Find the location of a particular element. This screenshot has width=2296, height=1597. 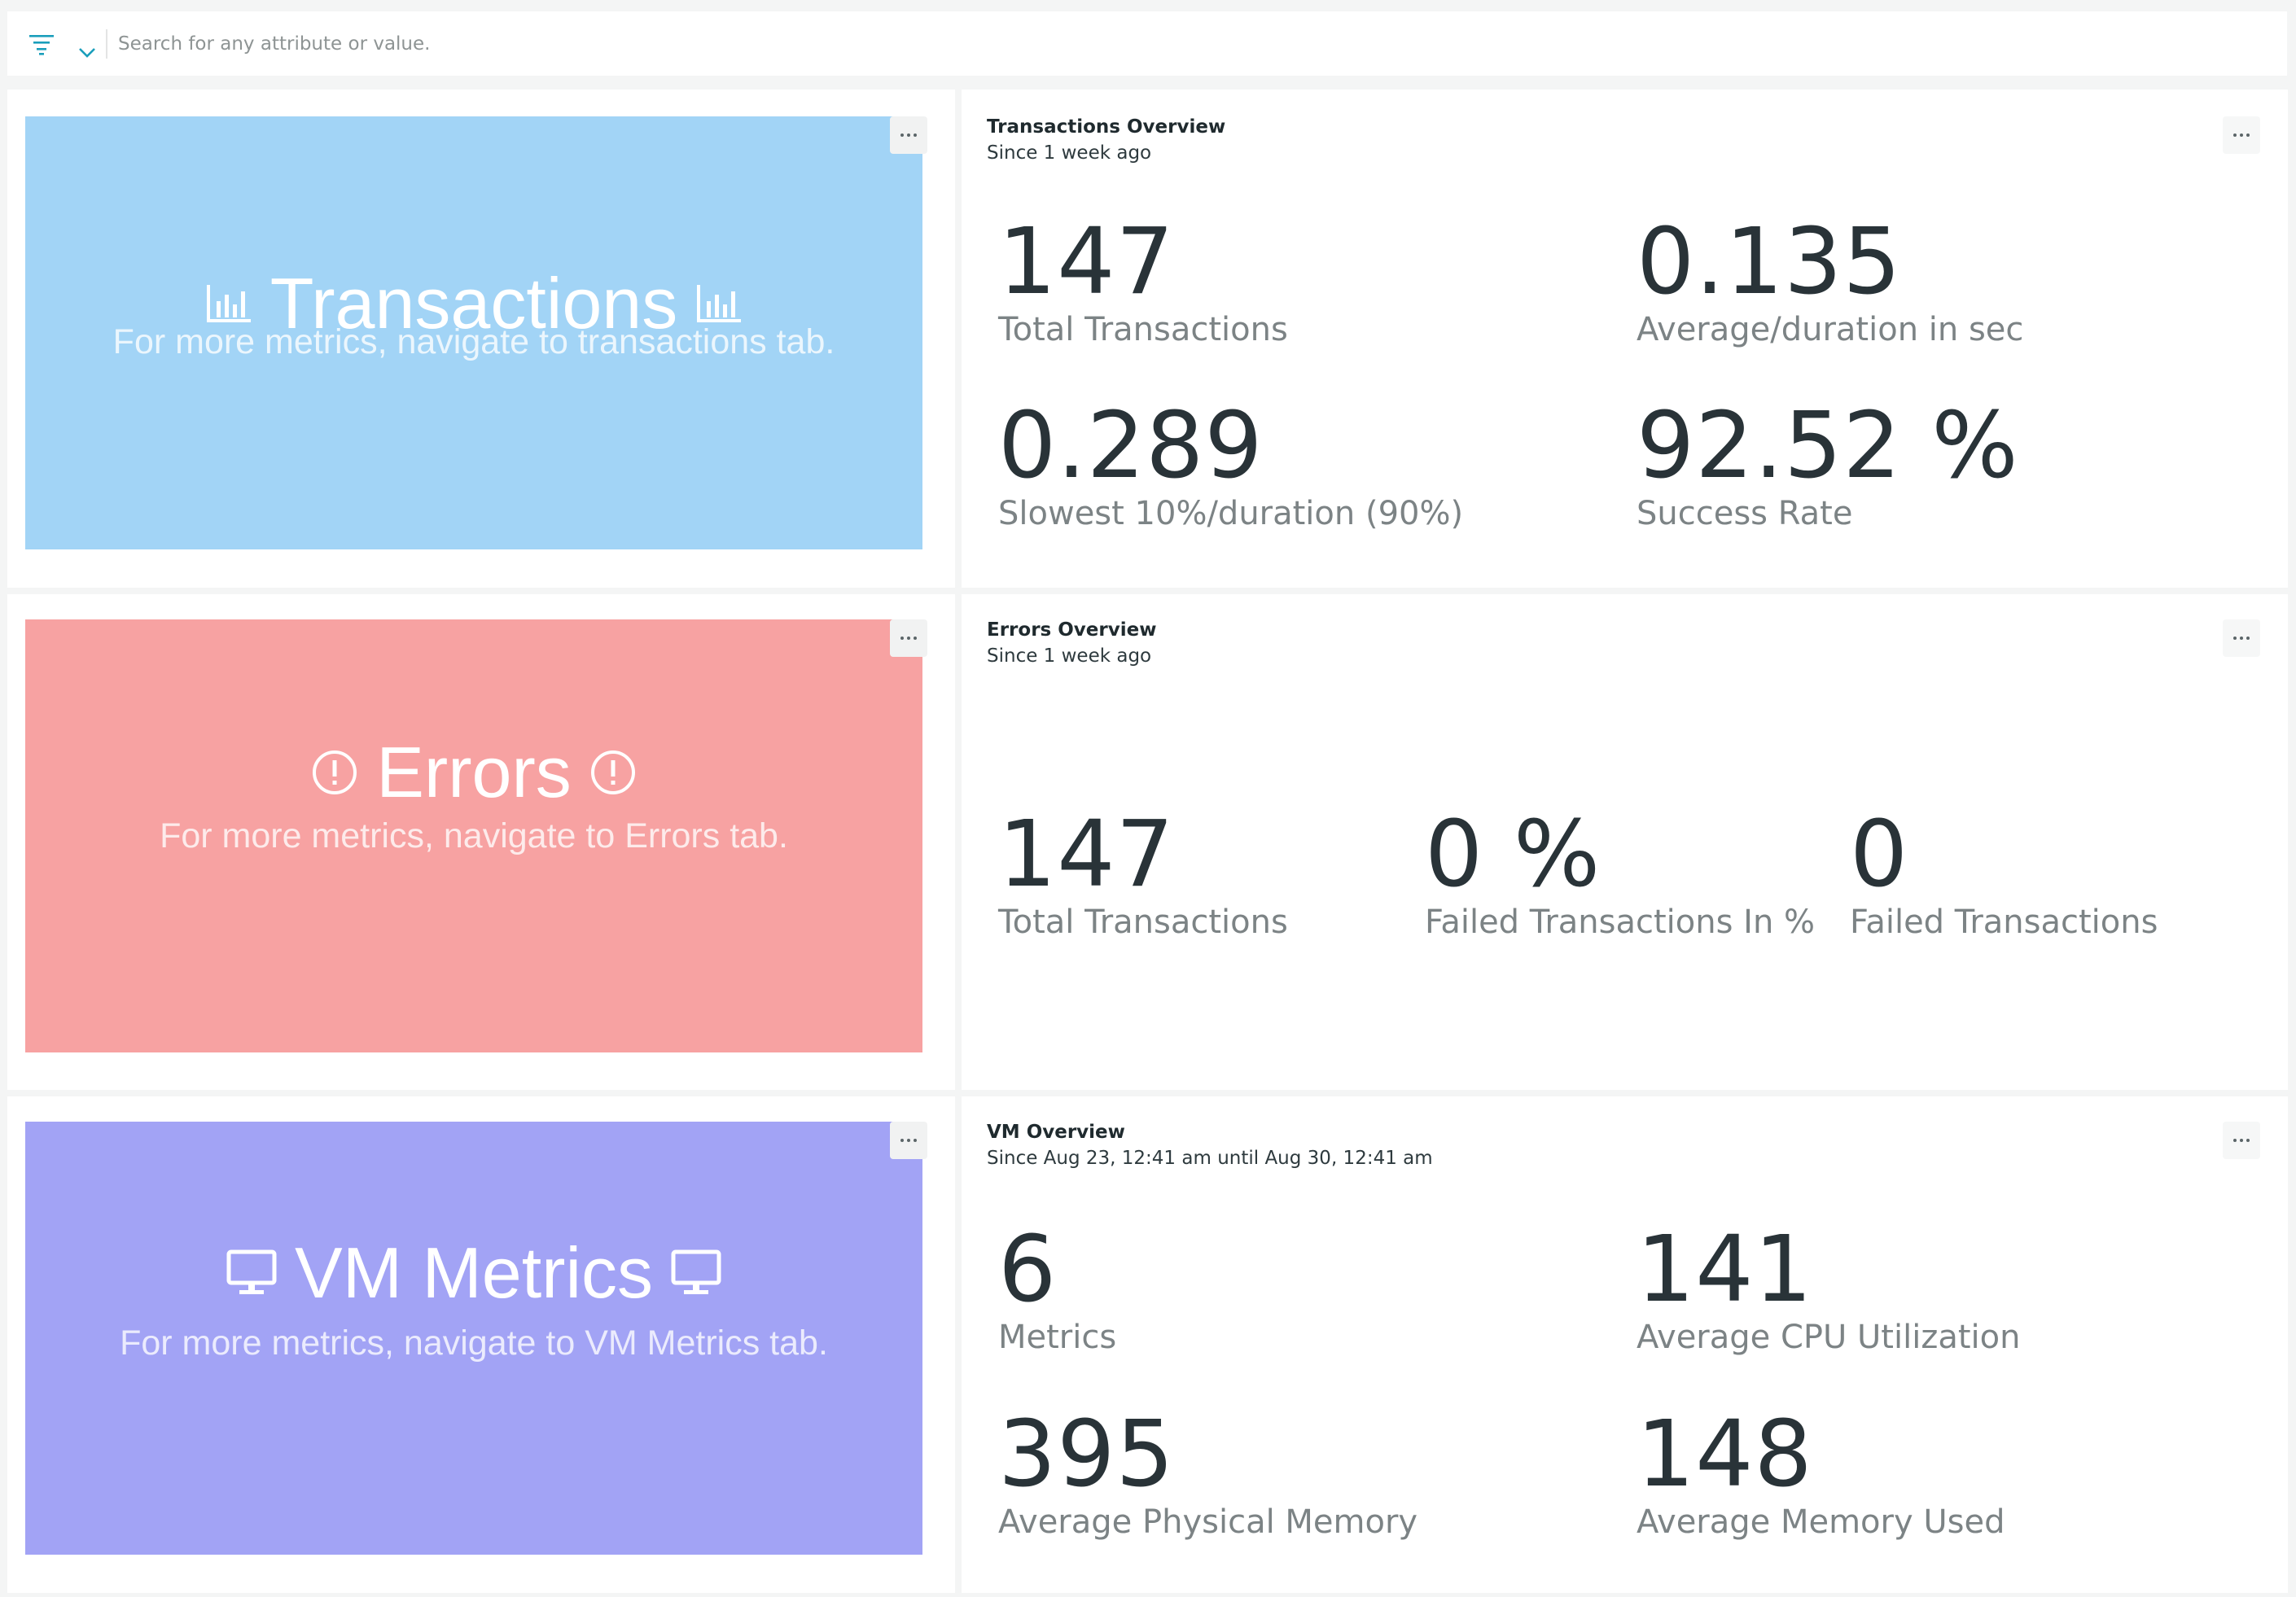

metric-slowest-duration: 0.289 Slowest 10%/duration (90%) is located at coordinates (1230, 464).